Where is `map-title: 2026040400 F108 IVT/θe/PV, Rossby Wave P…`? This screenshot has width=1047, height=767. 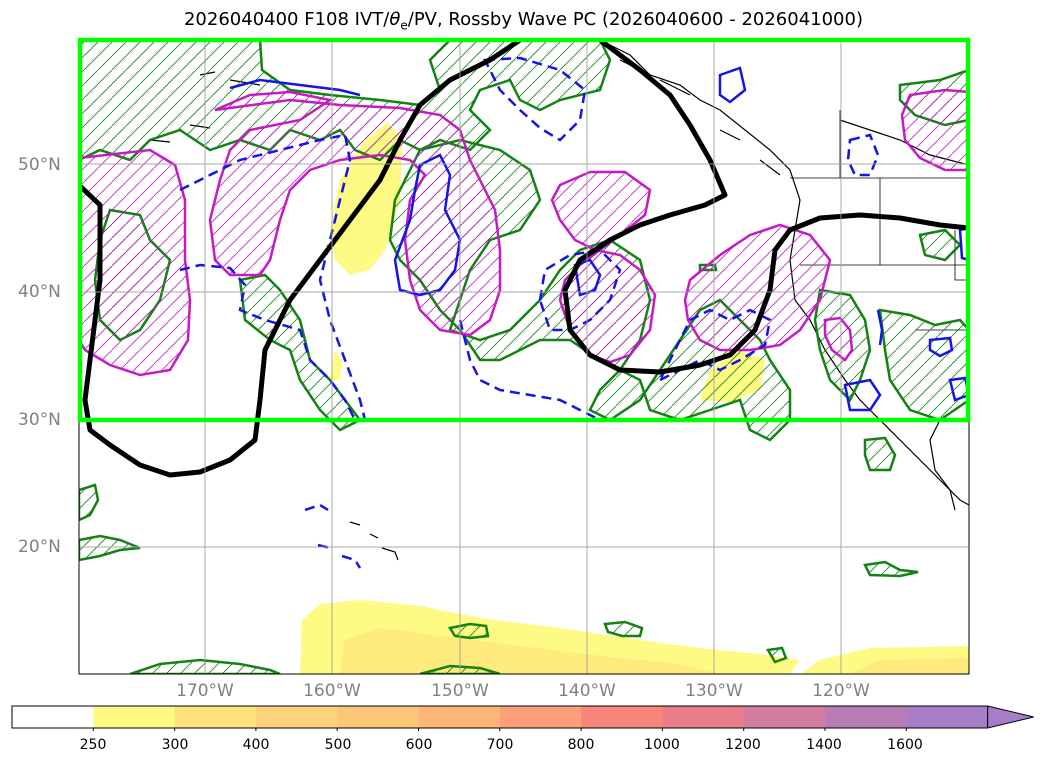
map-title: 2026040400 F108 IVT/θe/PV, Rossby Wave P… is located at coordinates (523, 21).